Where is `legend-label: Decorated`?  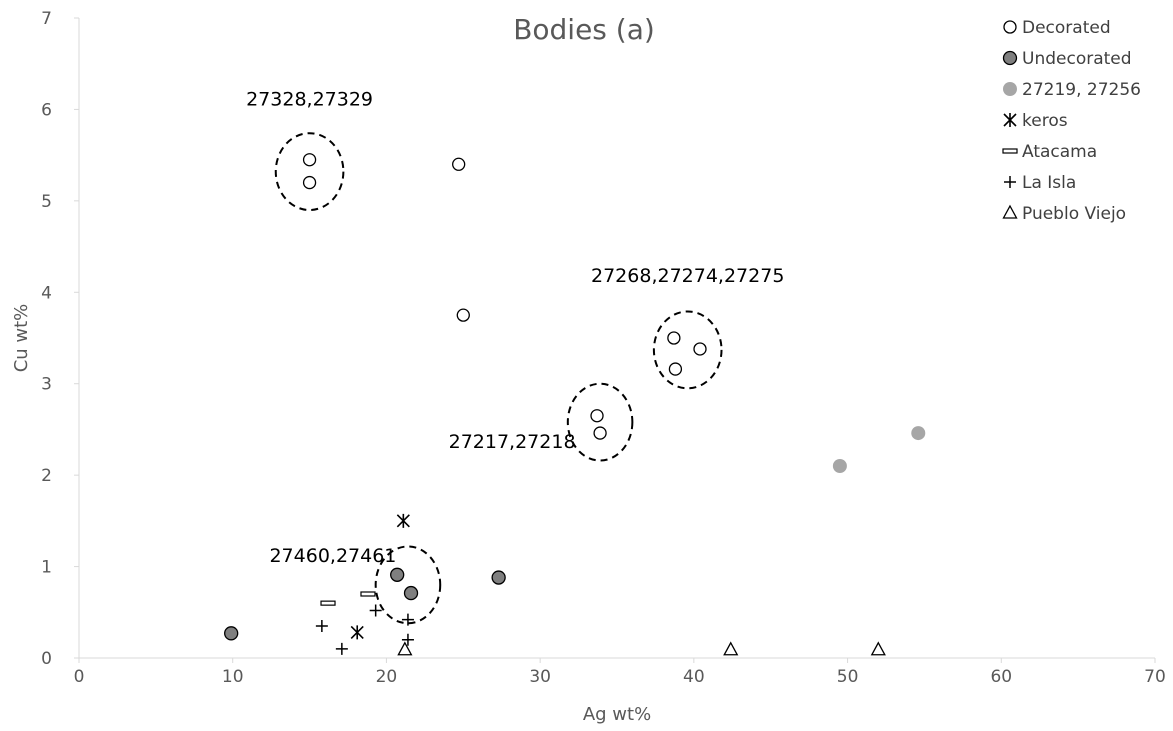 legend-label: Decorated is located at coordinates (1066, 28).